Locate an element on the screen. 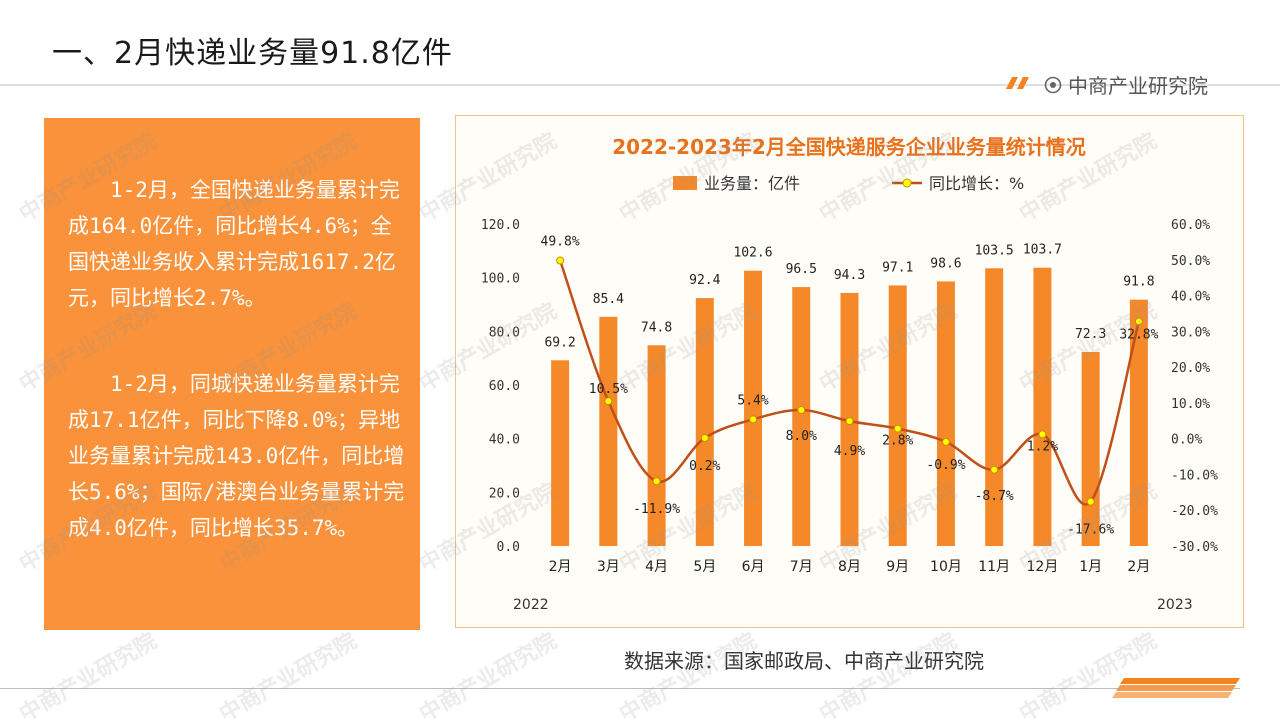 The width and height of the screenshot is (1280, 728). bar-value-label: 92.4 is located at coordinates (704, 280).